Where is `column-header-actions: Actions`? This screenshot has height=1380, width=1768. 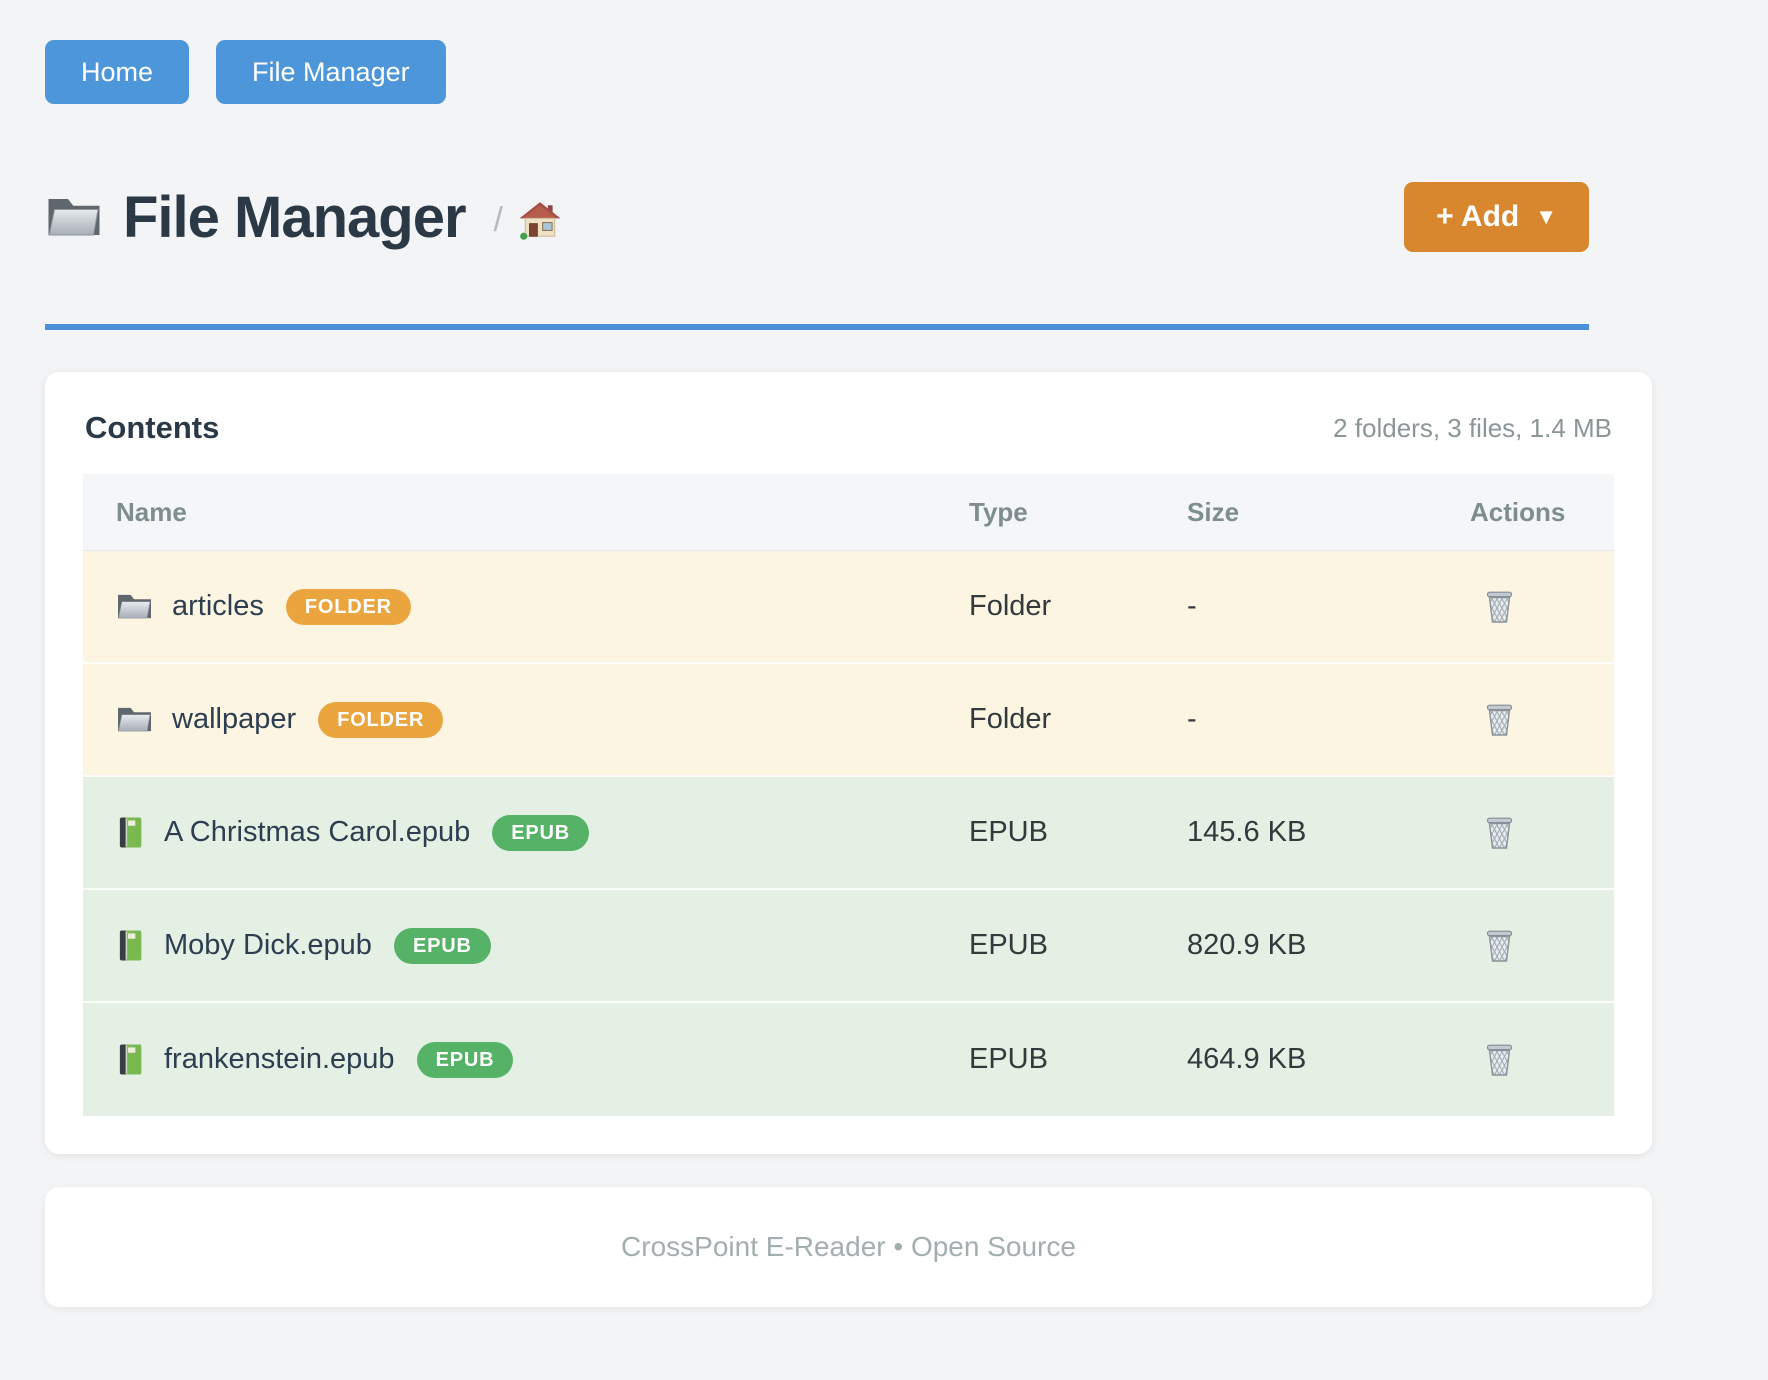 column-header-actions: Actions is located at coordinates (1518, 511).